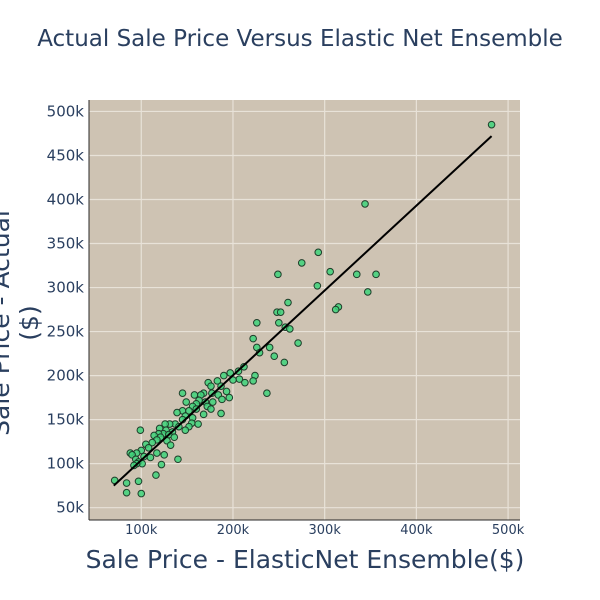  Describe the element at coordinates (66, 288) in the screenshot. I see `y-tick-label: 300k` at that location.